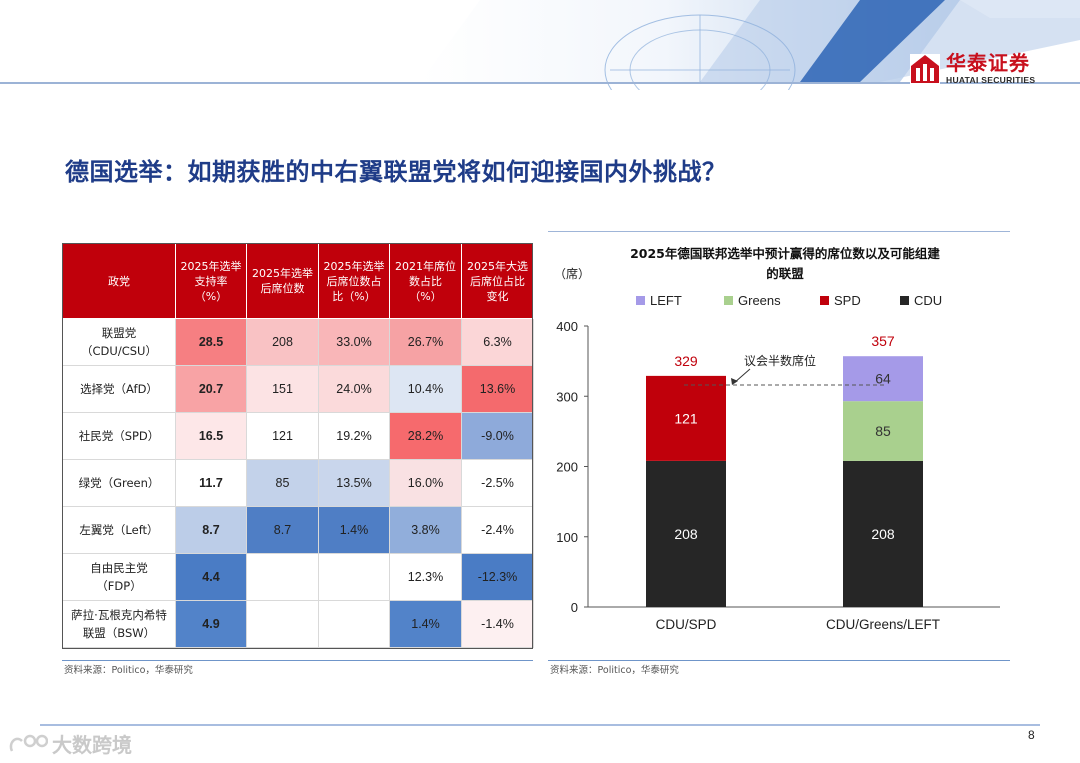 Image resolution: width=1080 pixels, height=763 pixels. I want to click on page-number: 8, so click(1031, 735).